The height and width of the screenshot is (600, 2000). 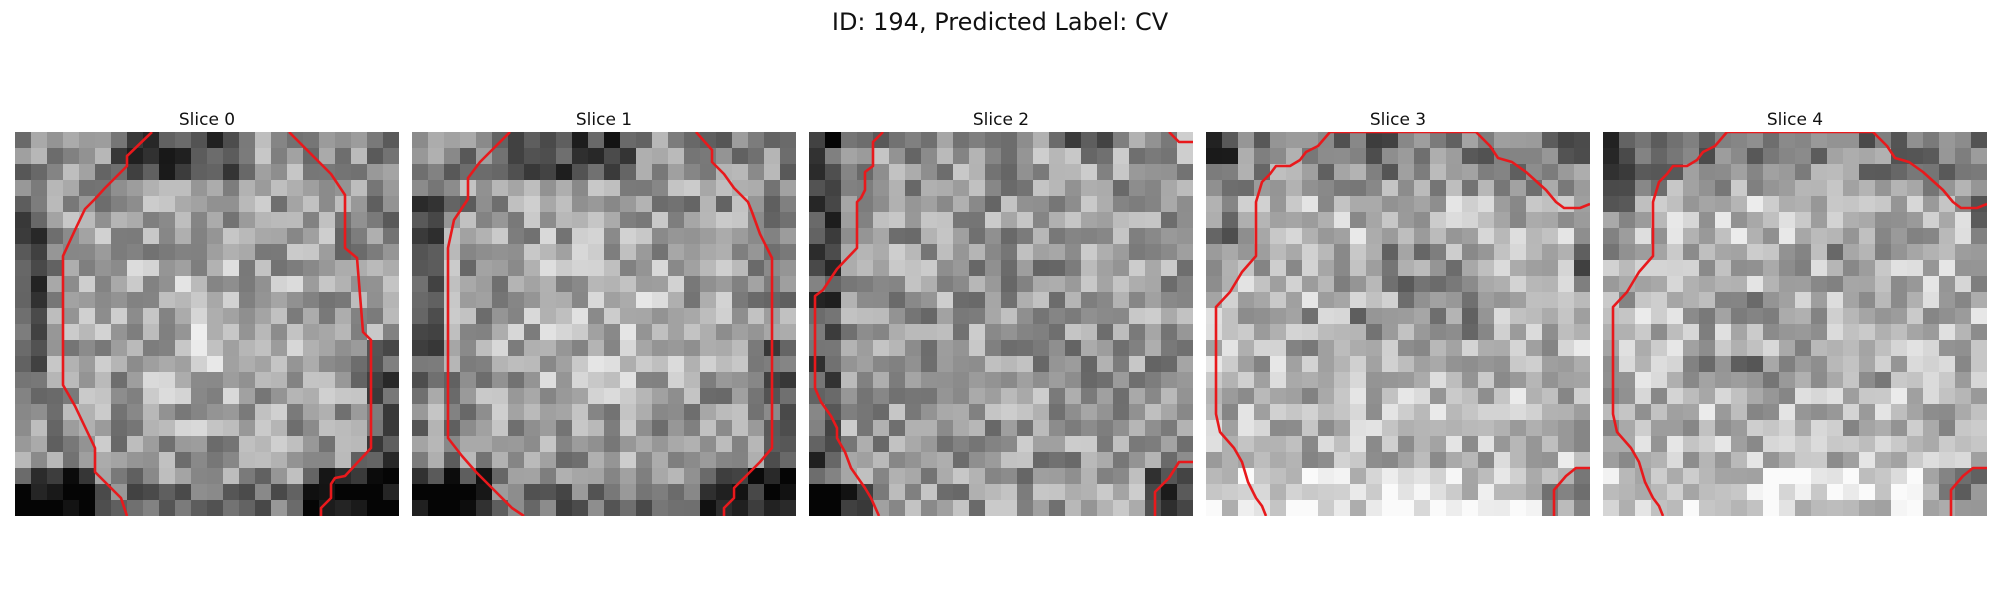 I want to click on slice-panel-0: Slice 0, so click(x=207, y=312).